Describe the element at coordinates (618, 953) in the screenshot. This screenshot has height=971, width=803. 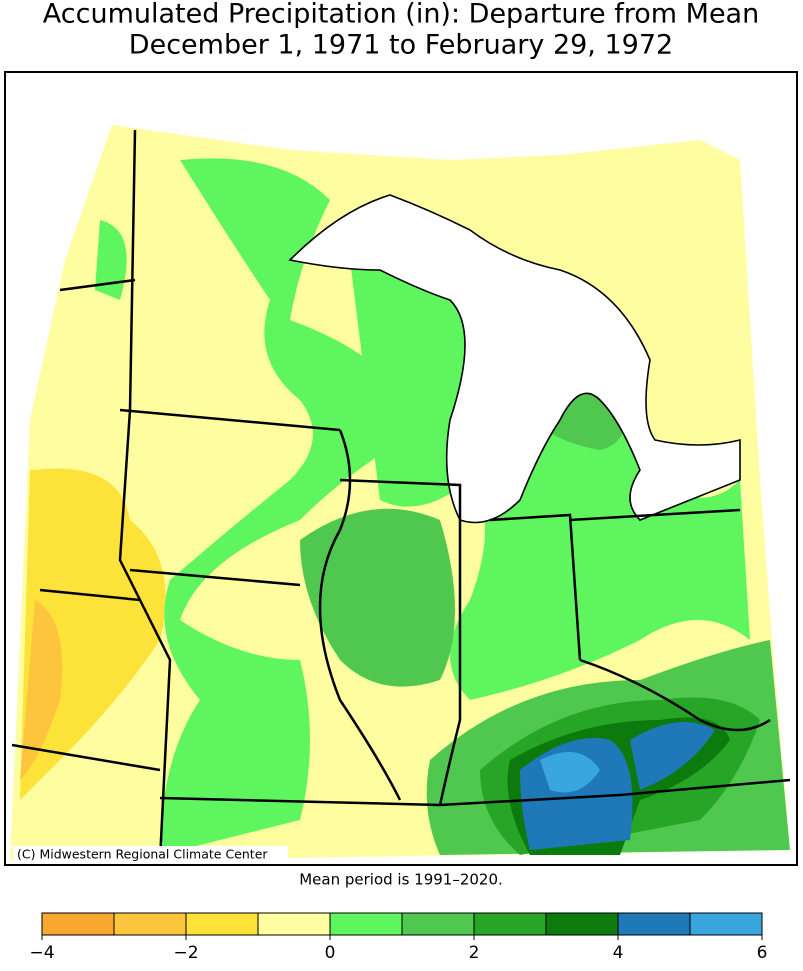
I see `colorbar-label: 4` at that location.